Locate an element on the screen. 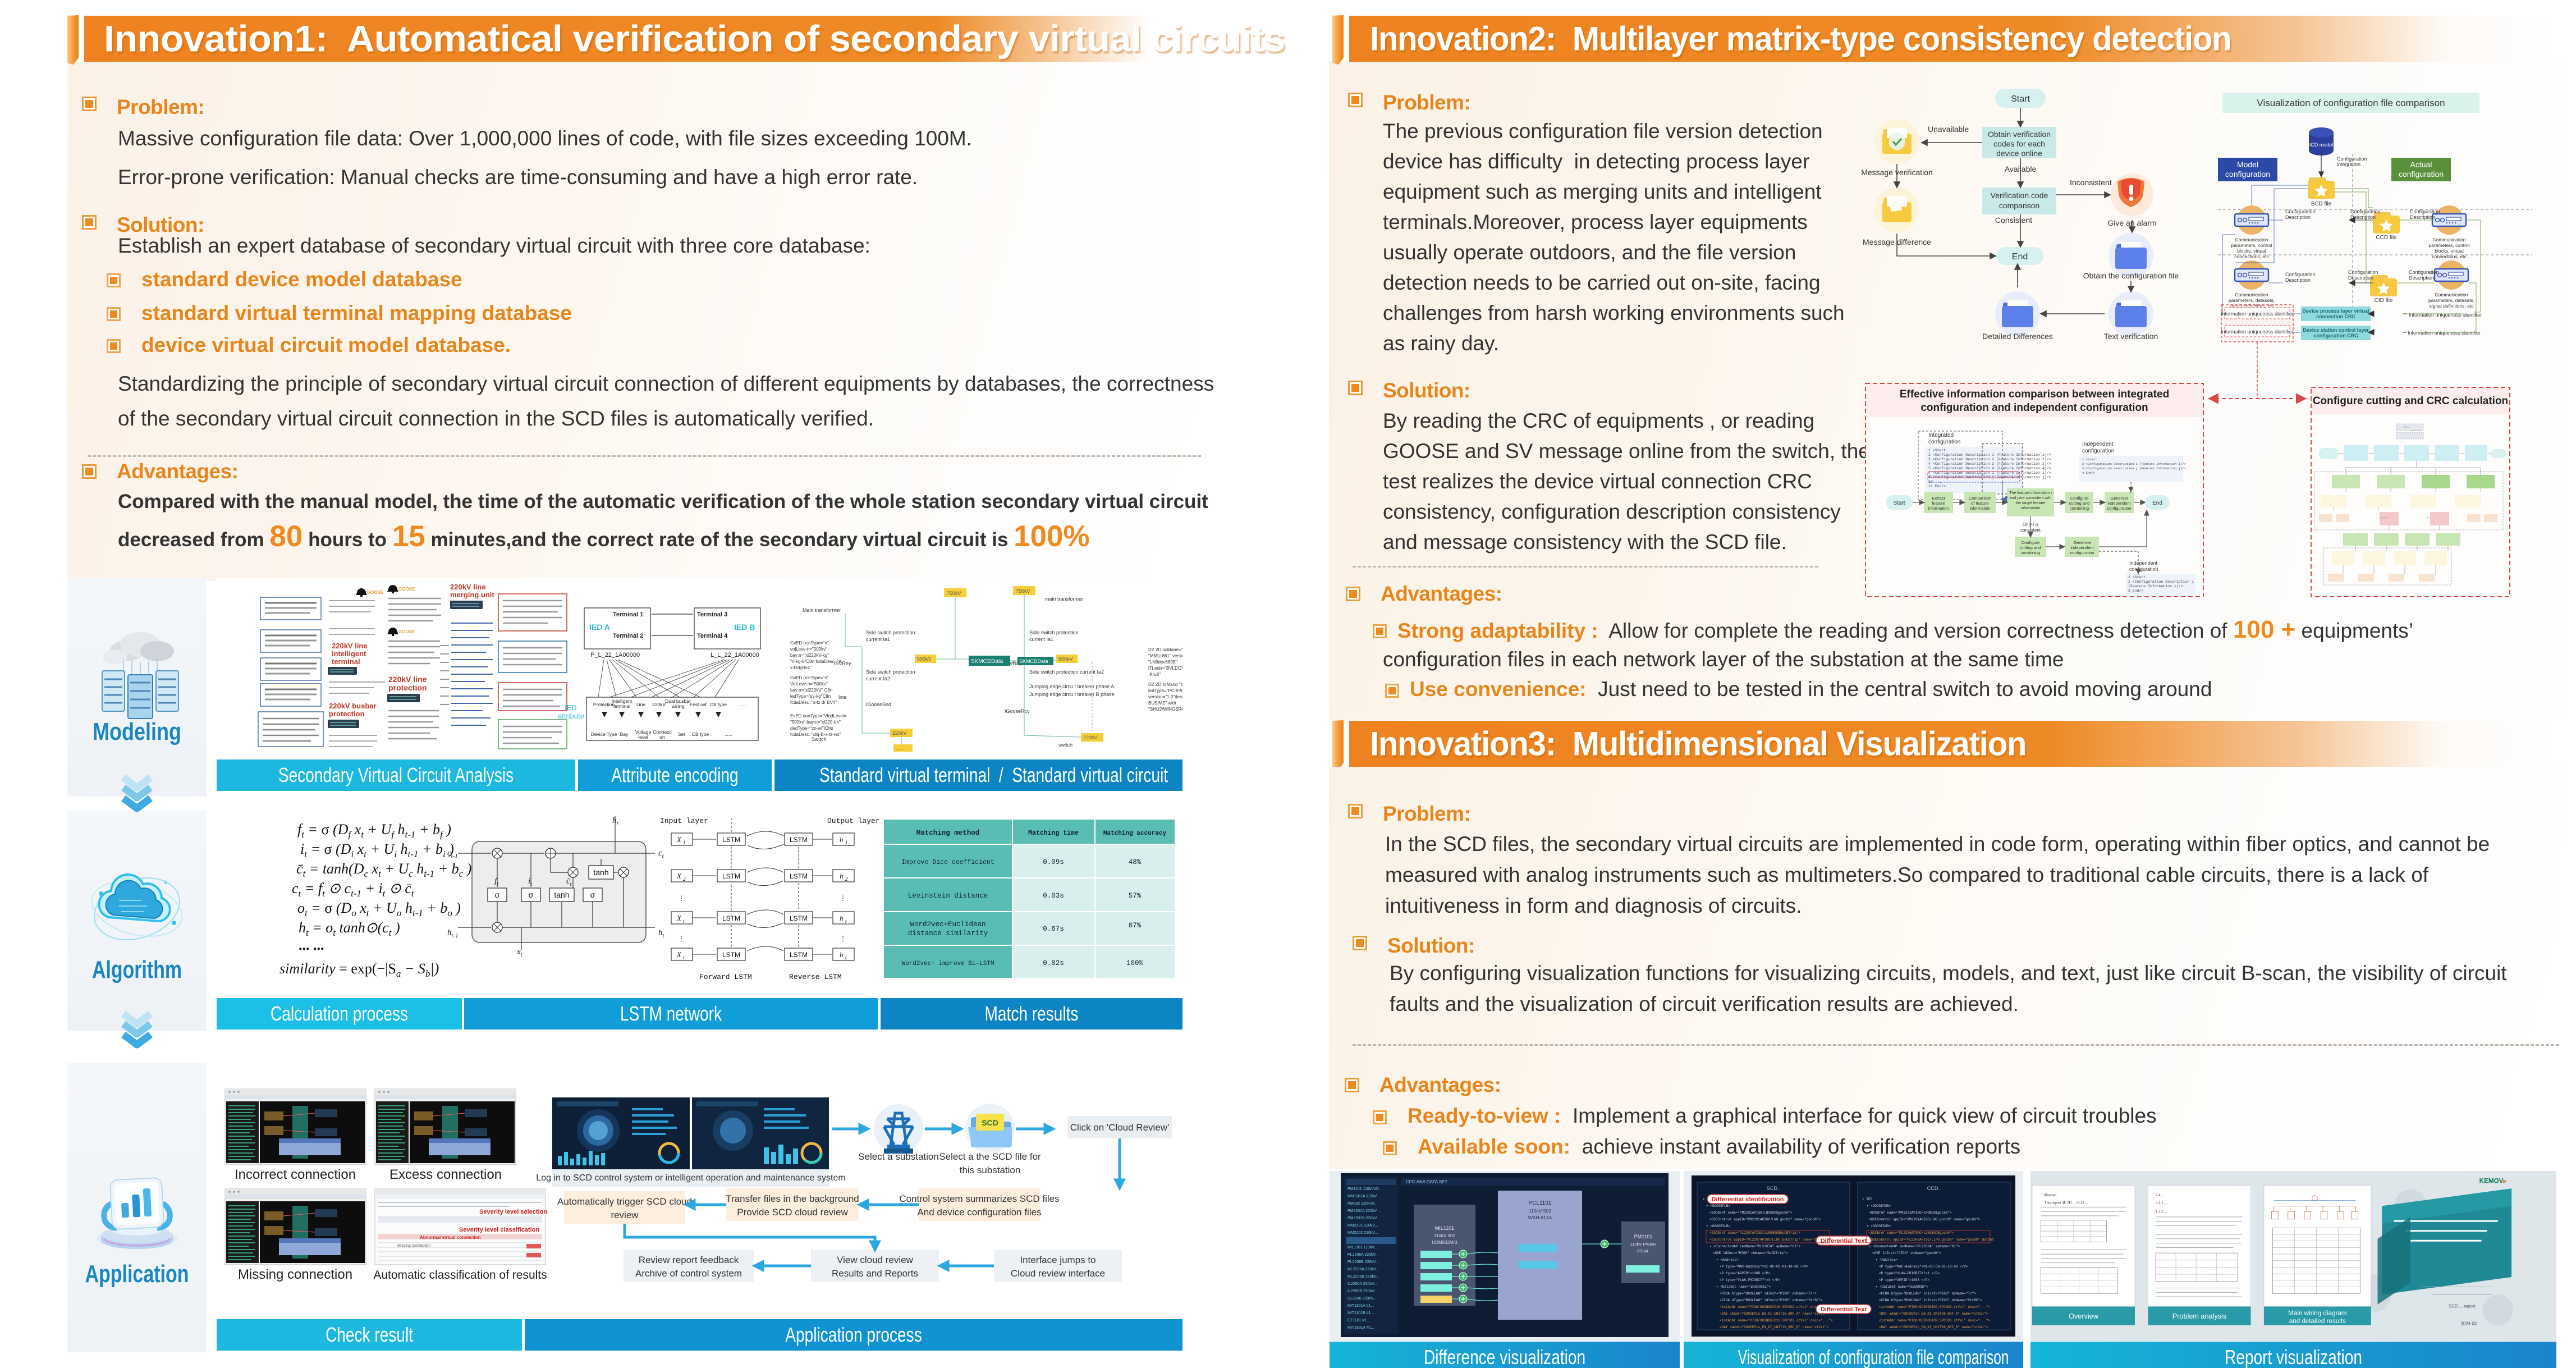  svg-text: Application is located at coordinates (137, 1274).